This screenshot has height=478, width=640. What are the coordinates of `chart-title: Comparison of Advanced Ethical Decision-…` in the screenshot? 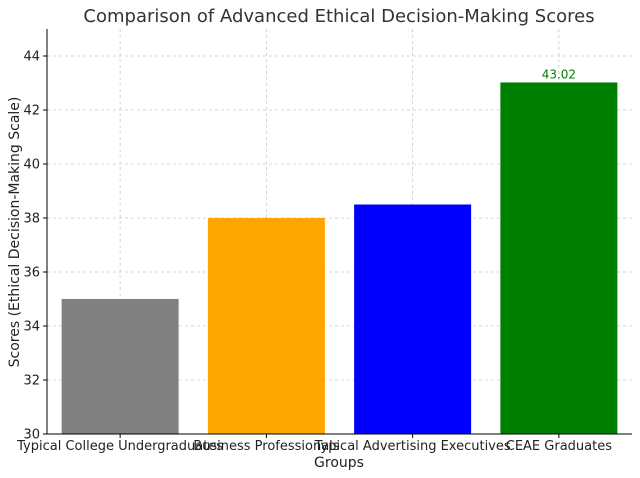 It's located at (338, 16).